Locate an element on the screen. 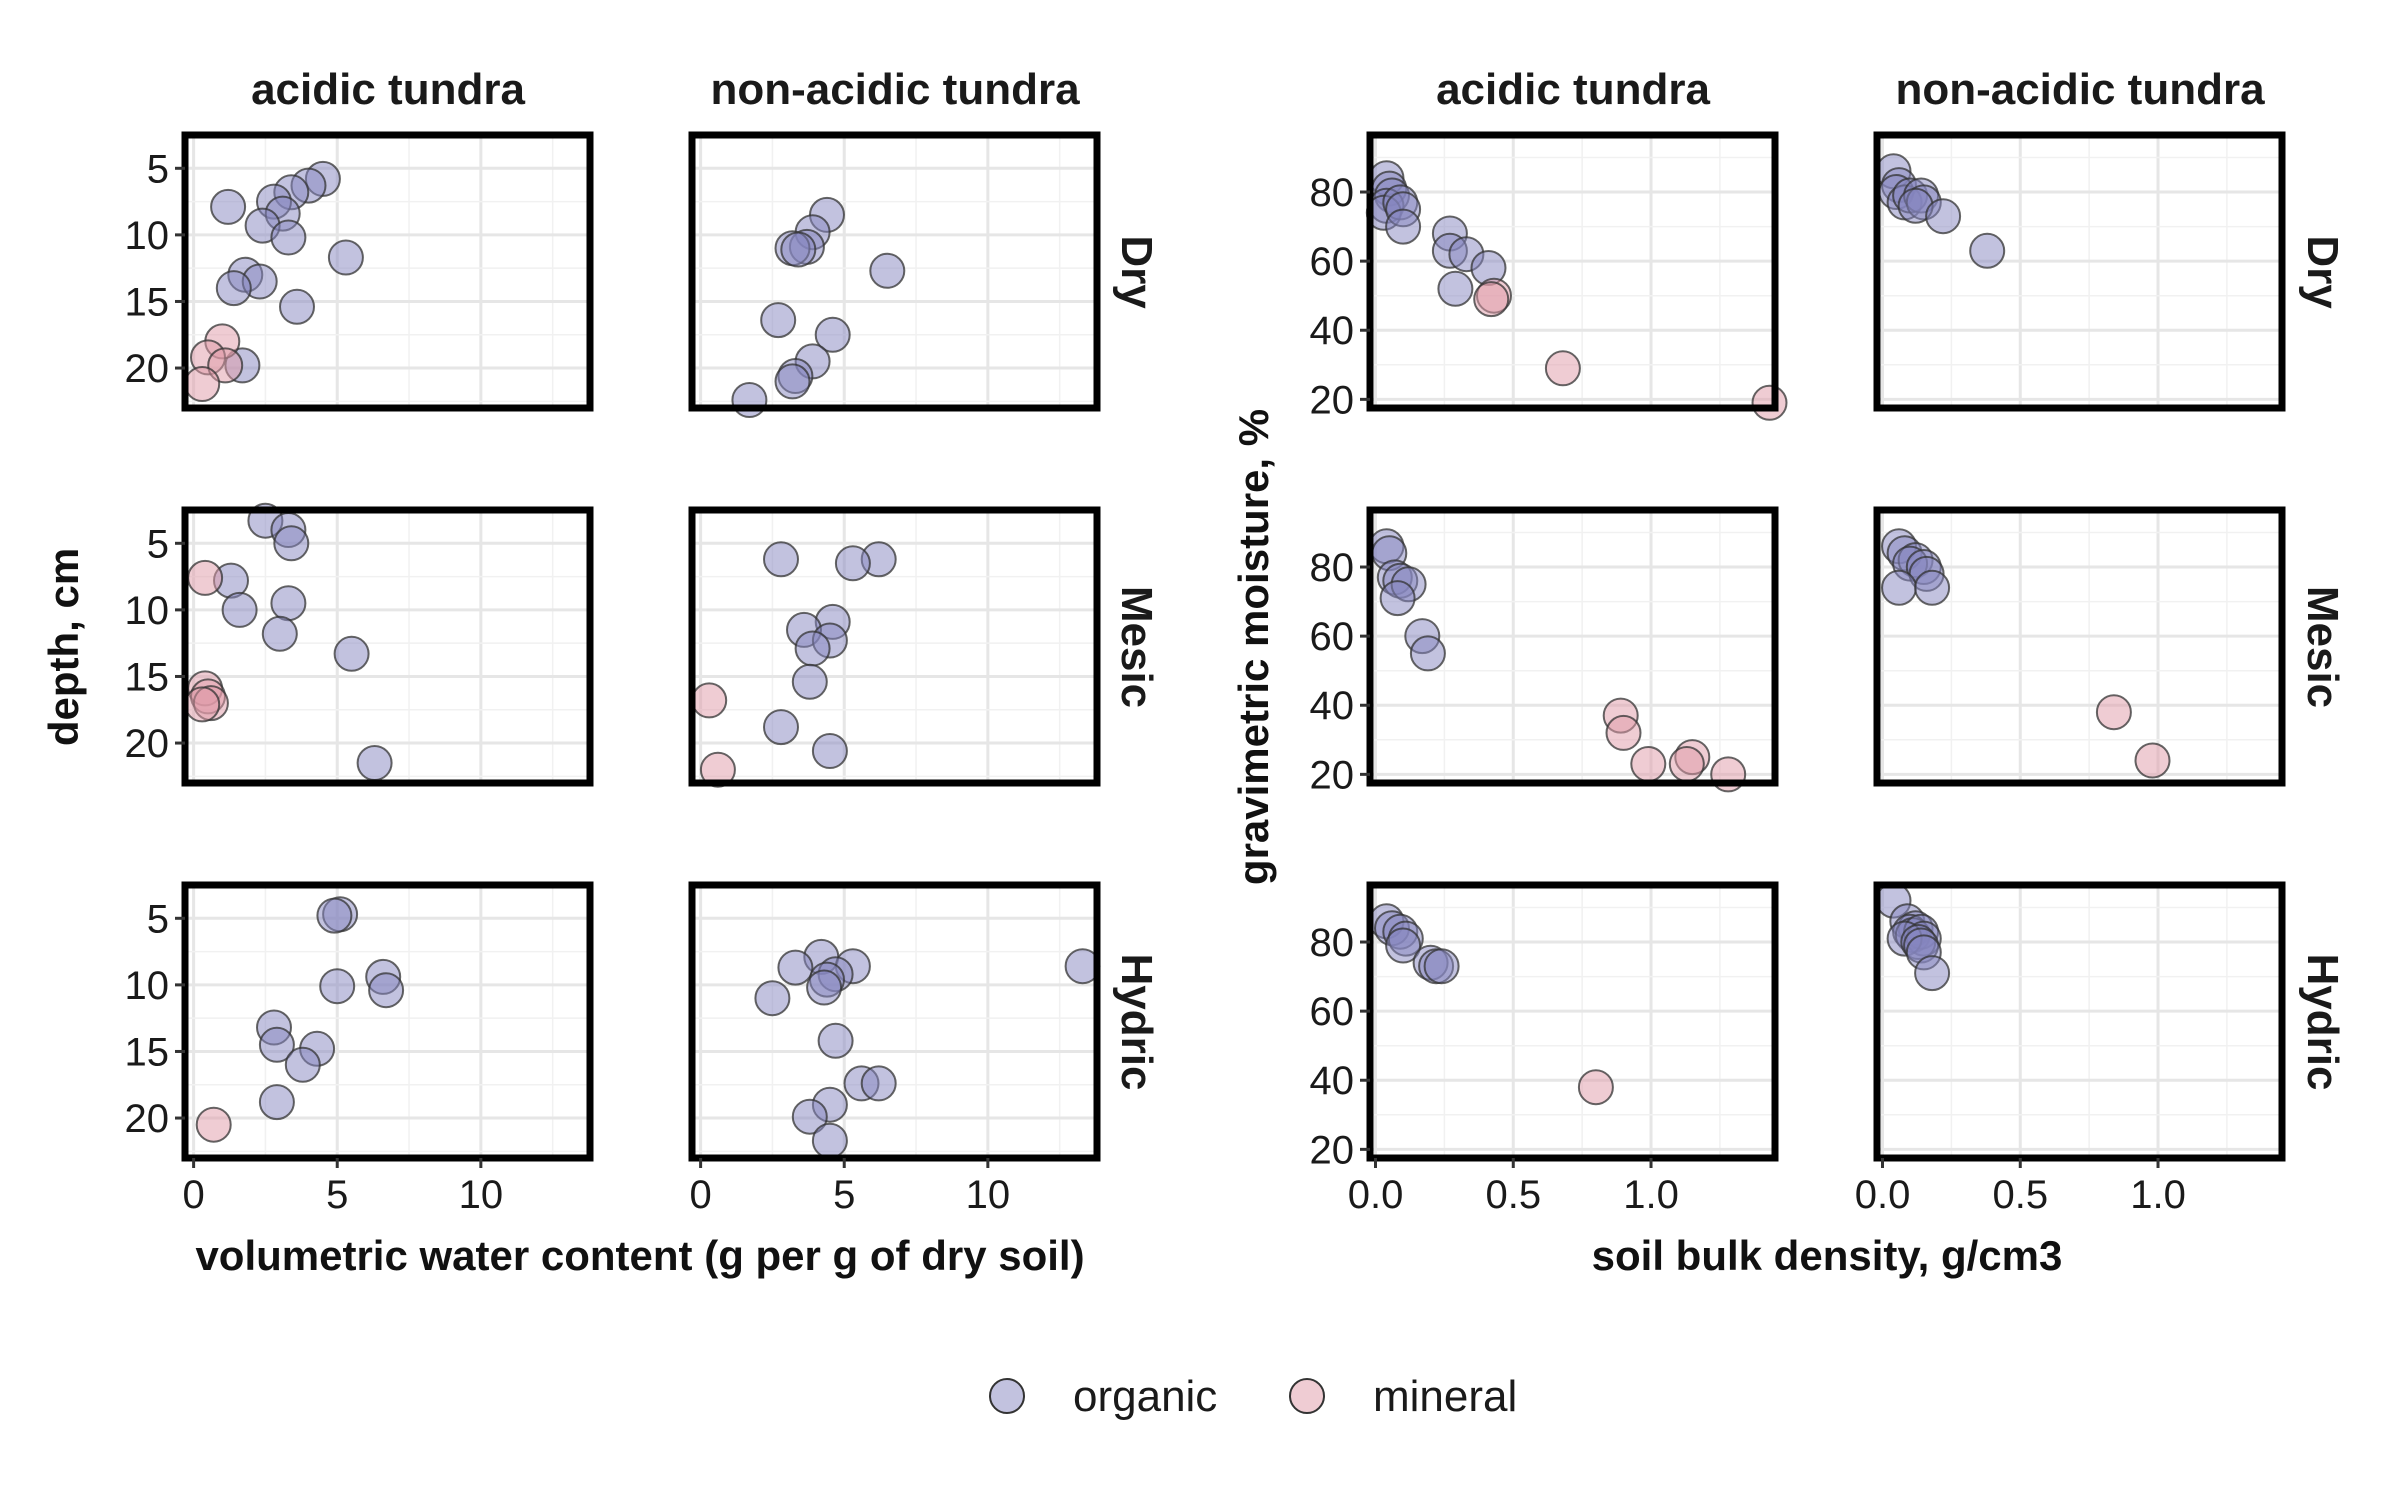  x-tick-label: 0 is located at coordinates (193, 1195).